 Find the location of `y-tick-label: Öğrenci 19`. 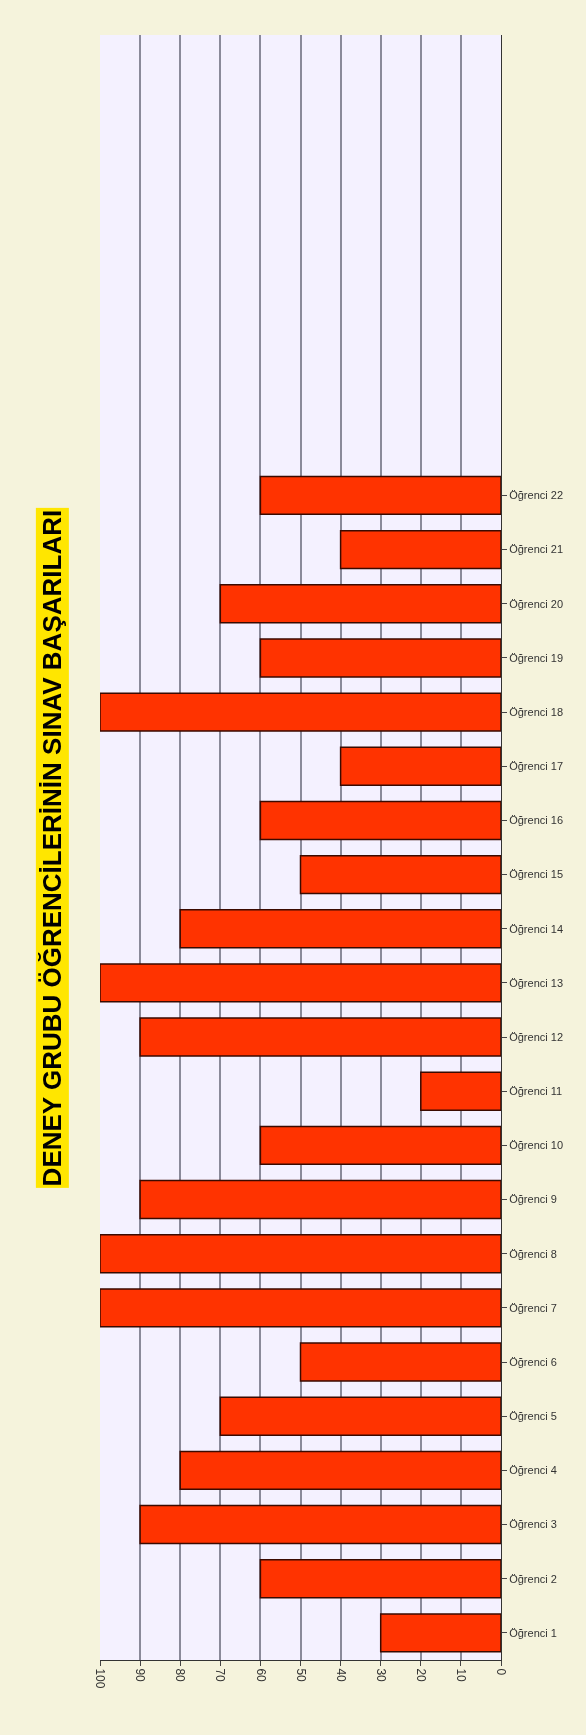

y-tick-label: Öğrenci 19 is located at coordinates (536, 657).